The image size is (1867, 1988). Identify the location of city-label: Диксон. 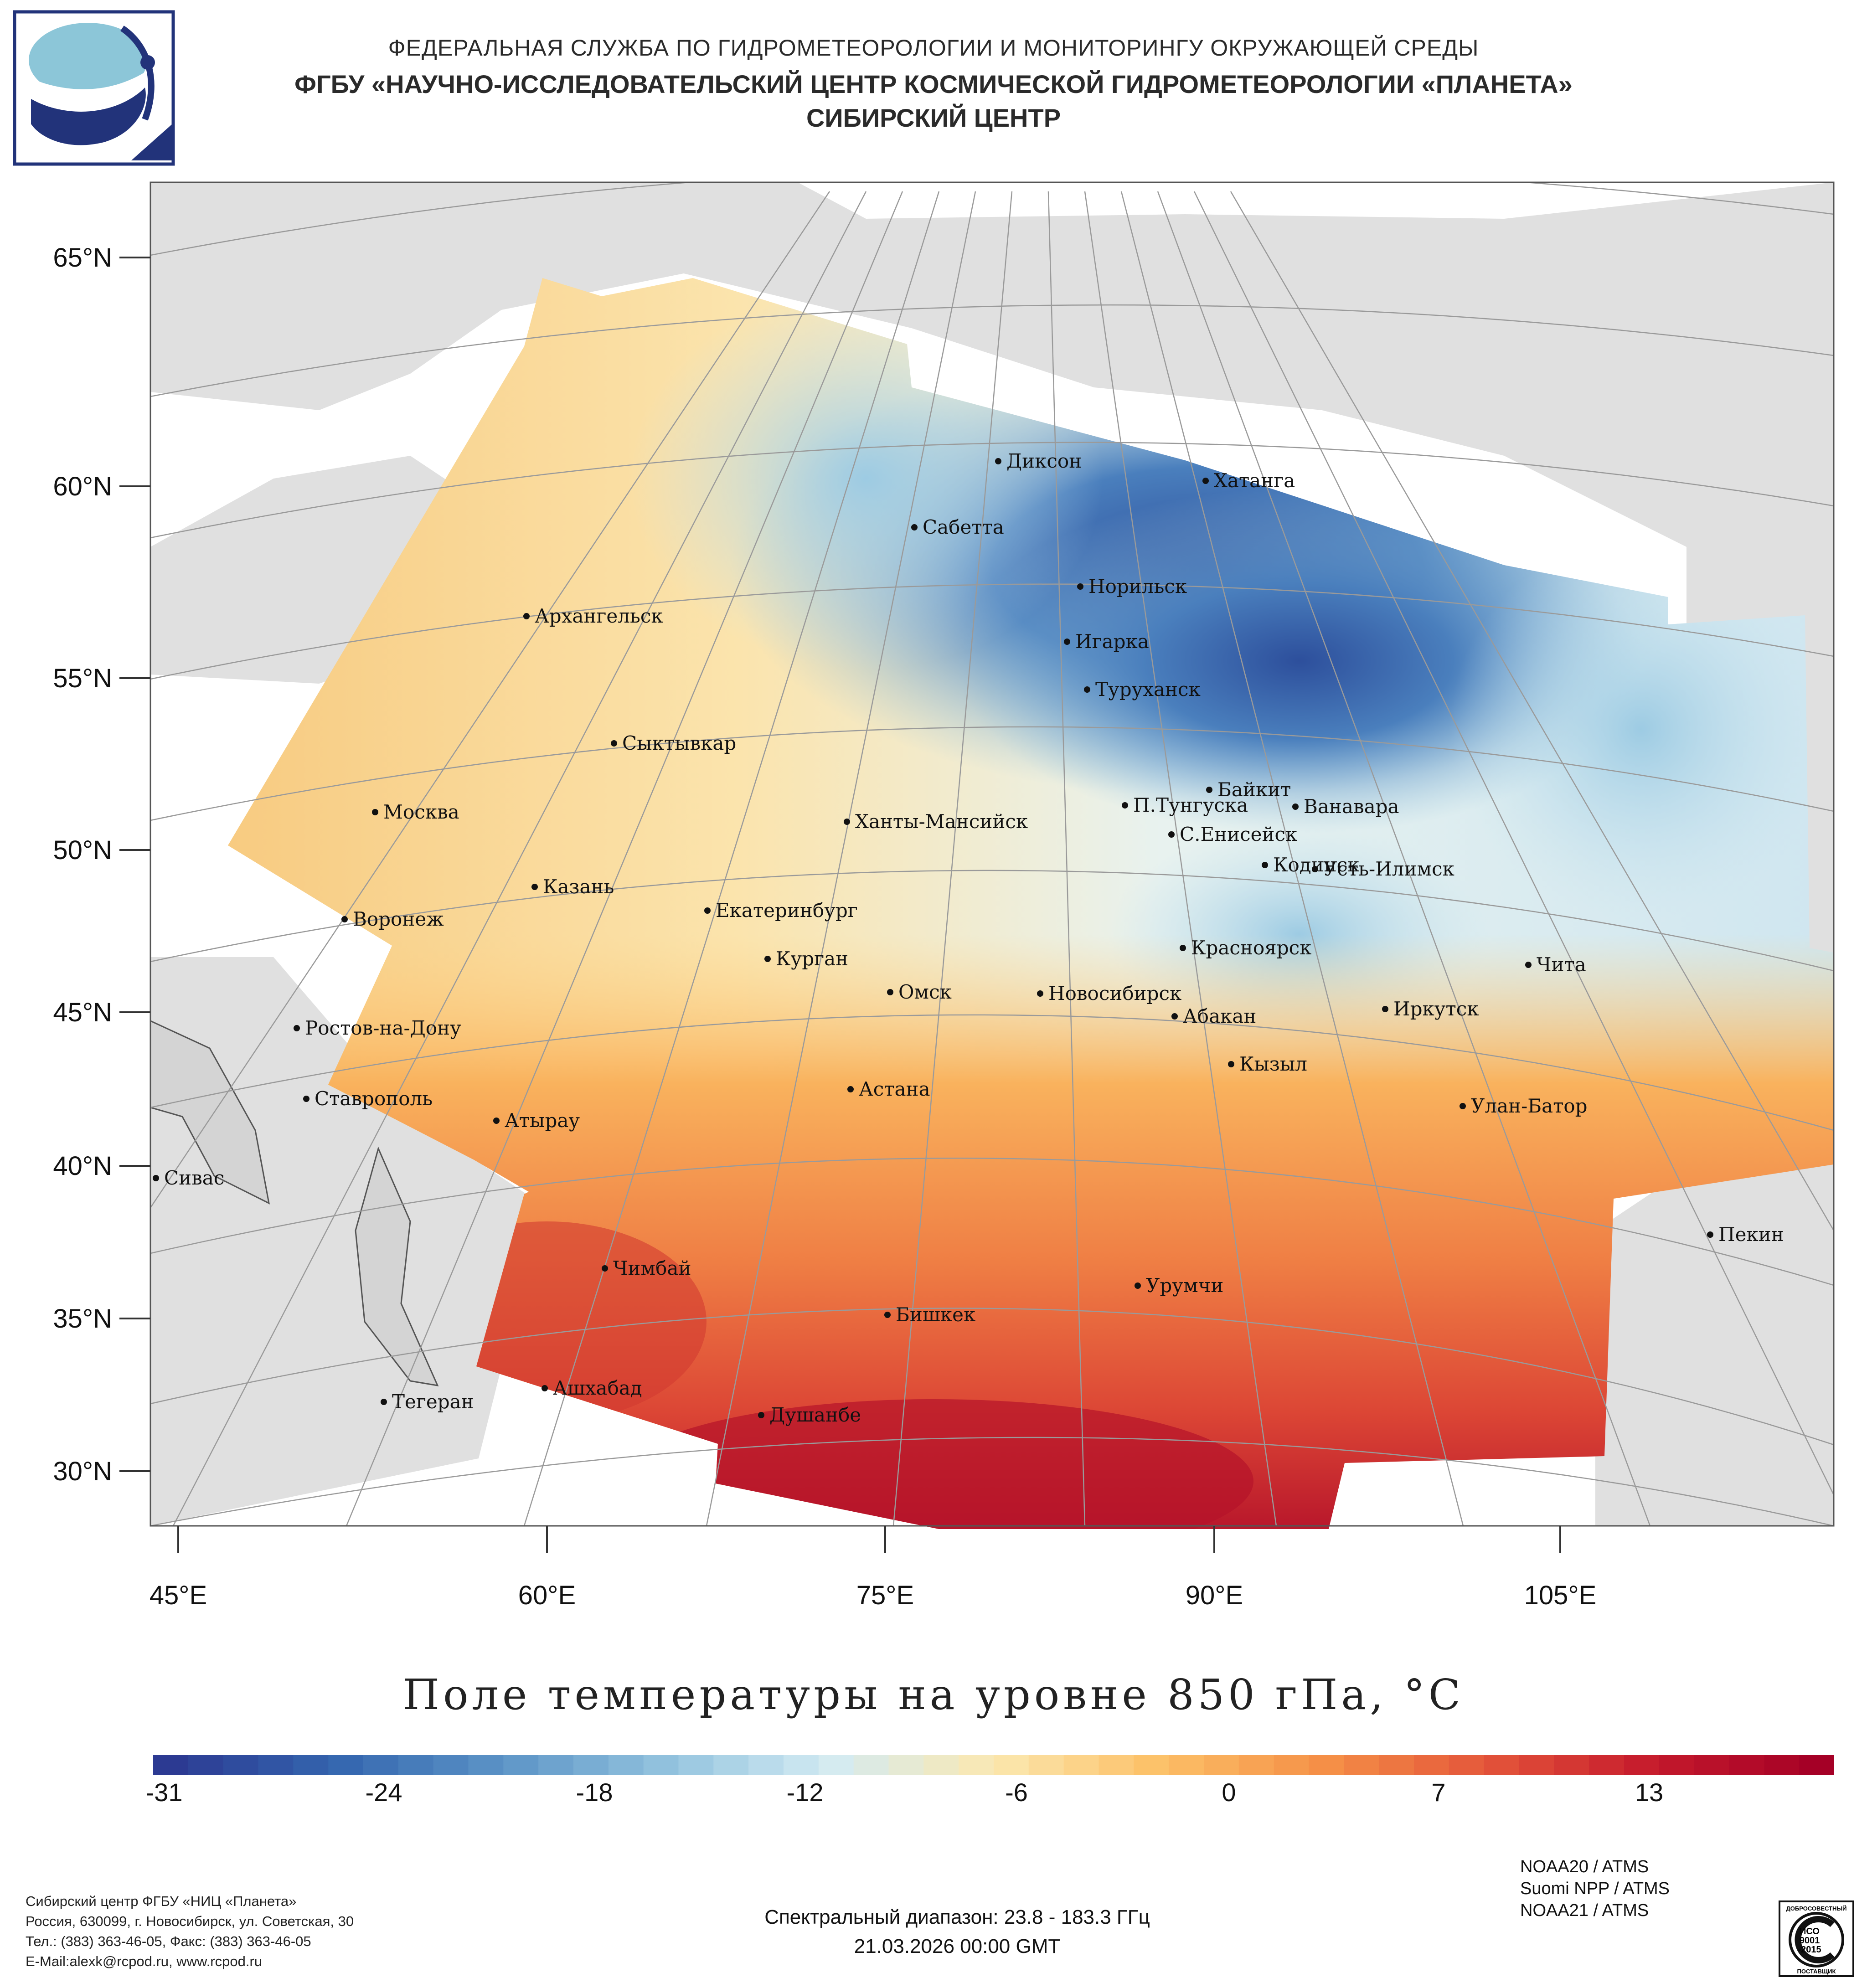
(1044, 461).